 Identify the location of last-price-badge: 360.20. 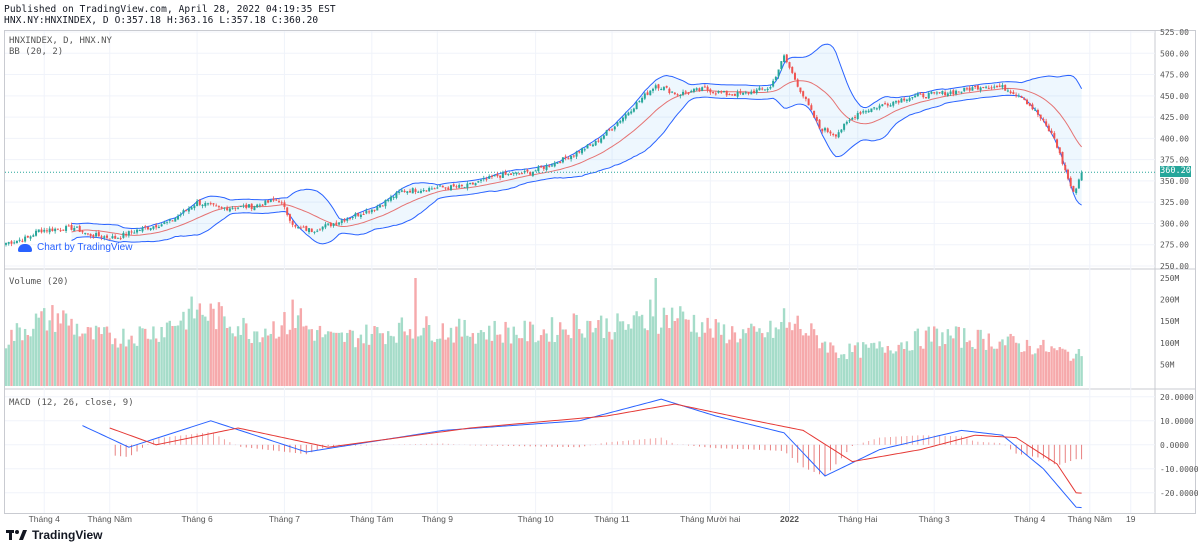
(1175, 171).